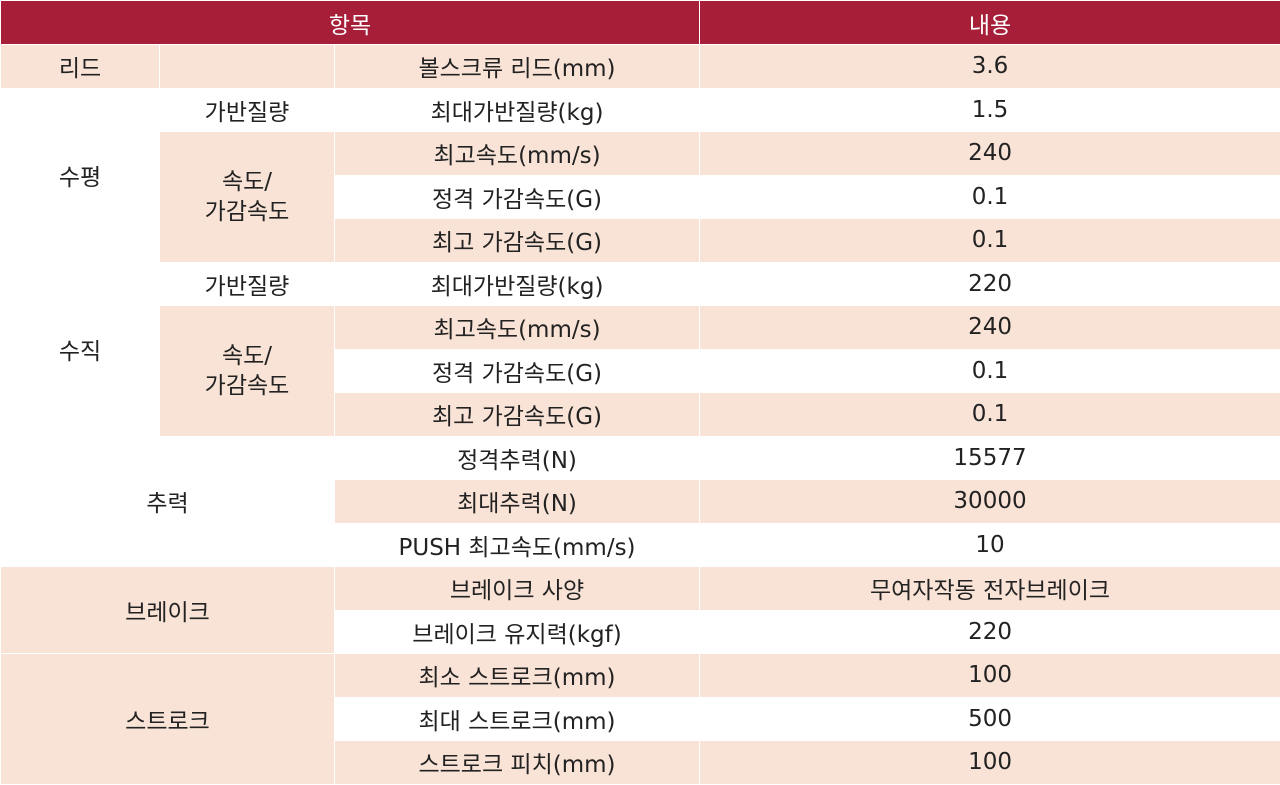 The height and width of the screenshot is (785, 1280). Describe the element at coordinates (989, 588) in the screenshot. I see `row-value: 무여자작동 전자브레이크` at that location.